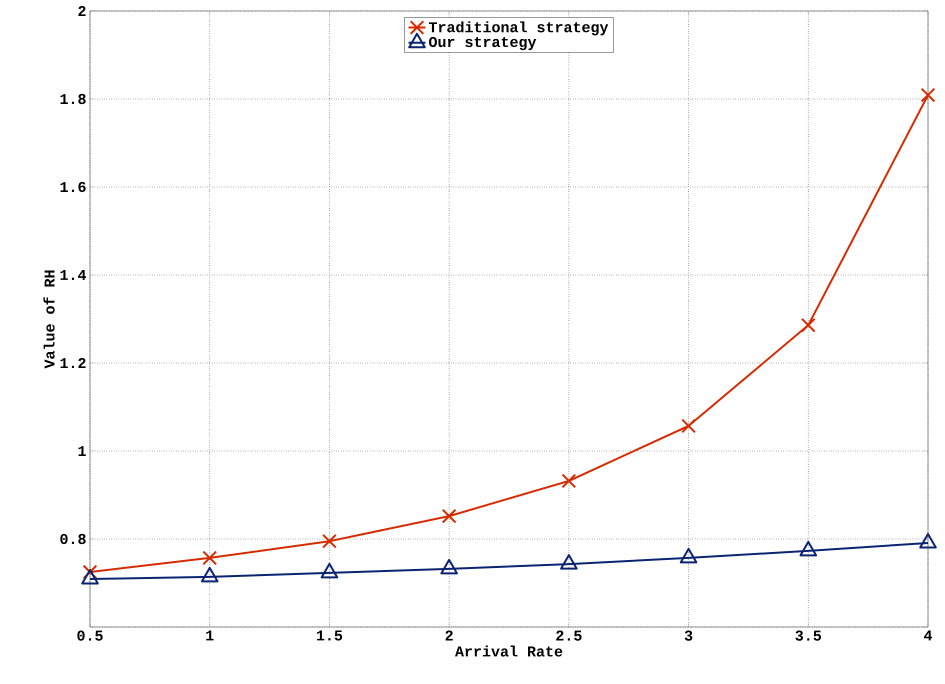 The width and height of the screenshot is (945, 684). Describe the element at coordinates (482, 43) in the screenshot. I see `legend-label: Our strategy` at that location.